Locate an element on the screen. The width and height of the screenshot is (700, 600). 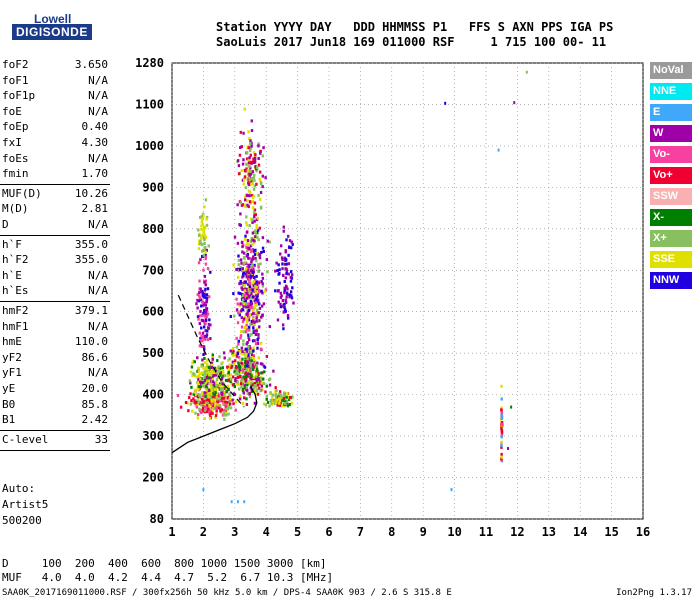
param-name: foEs is located at coordinates (15, 158).